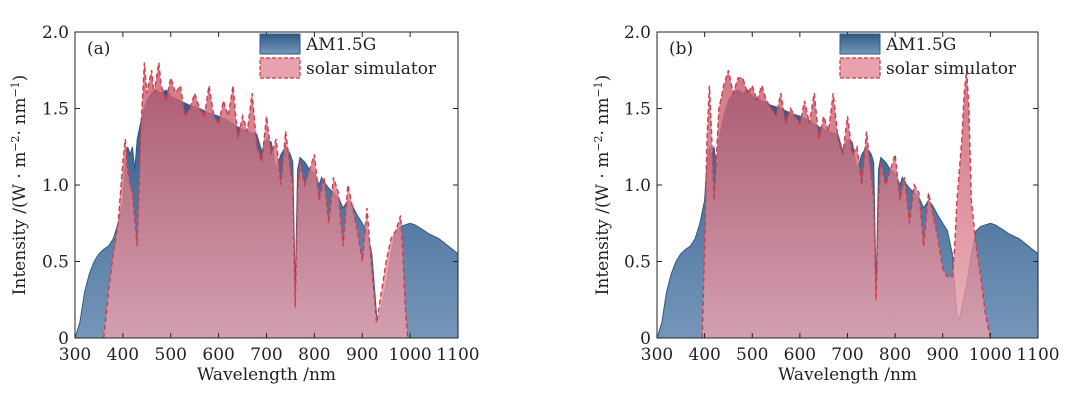  Describe the element at coordinates (681, 49) in the screenshot. I see `panel-label: (b)` at that location.